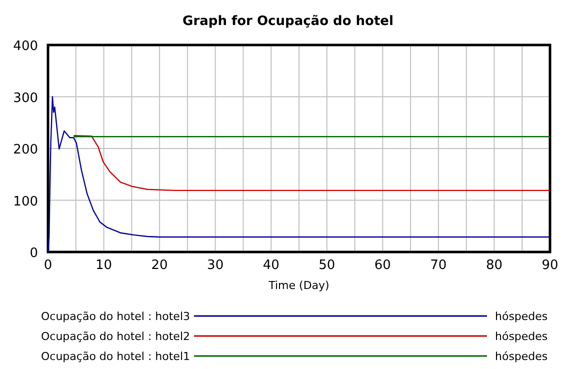 This screenshot has height=369, width=576. I want to click on x-axis-title: Time (Day), so click(299, 285).